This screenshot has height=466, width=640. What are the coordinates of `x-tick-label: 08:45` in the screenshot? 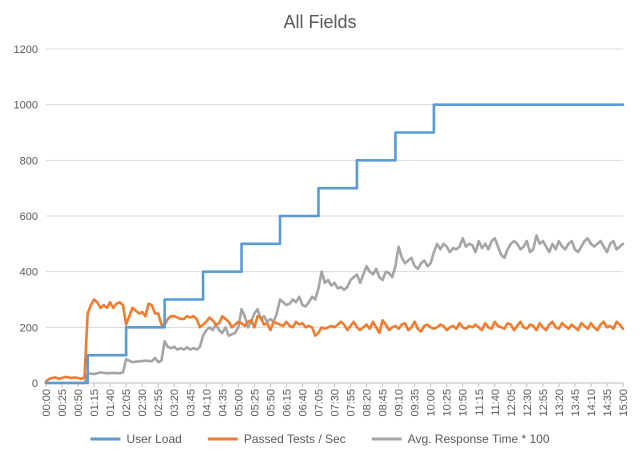 It's located at (384, 403).